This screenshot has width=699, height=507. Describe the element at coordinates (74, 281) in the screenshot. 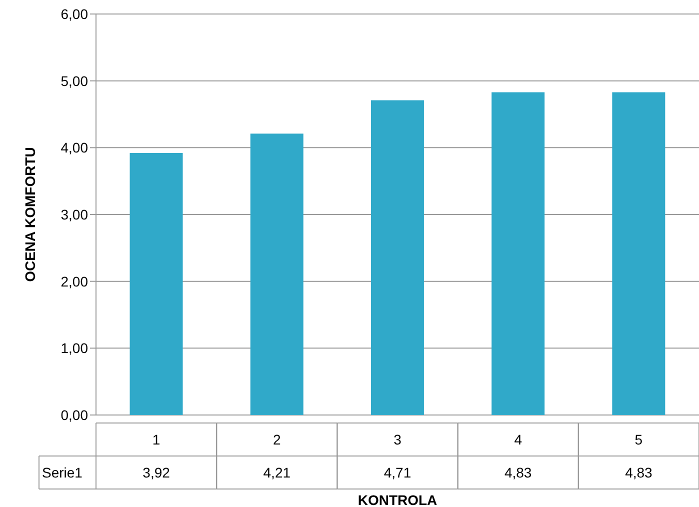

I see `y-tick-label: 2,00` at that location.